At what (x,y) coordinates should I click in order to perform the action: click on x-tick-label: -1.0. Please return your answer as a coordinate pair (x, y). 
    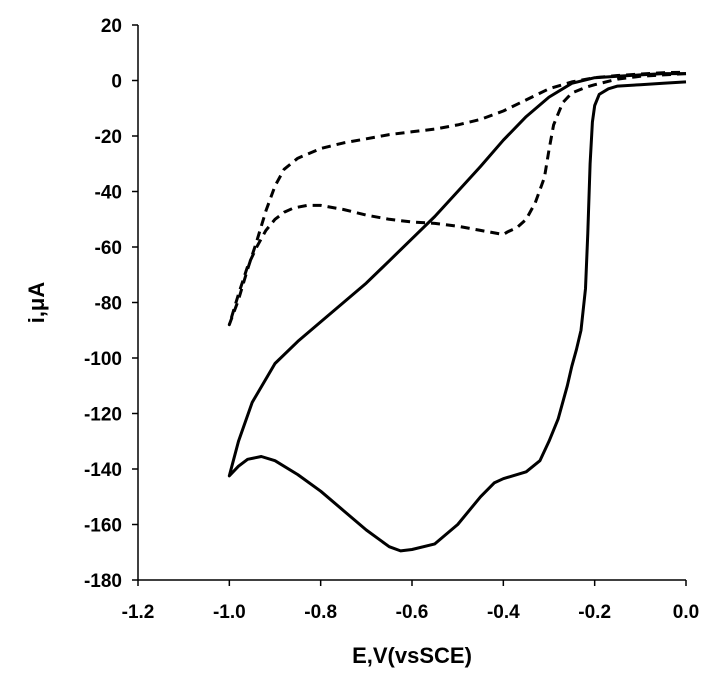
    Looking at the image, I should click on (229, 612).